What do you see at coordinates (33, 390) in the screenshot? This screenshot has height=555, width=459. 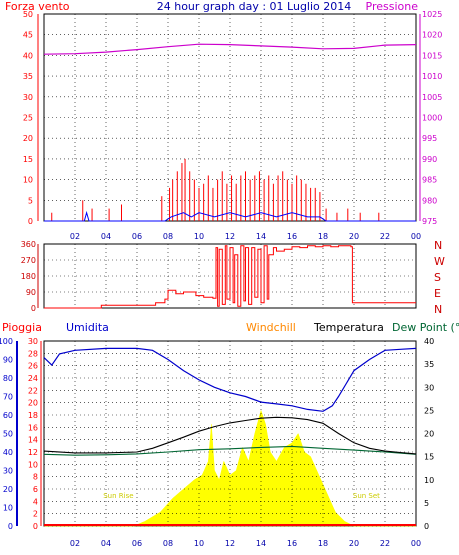 I see `rain-y-tick-label: 22` at bounding box center [33, 390].